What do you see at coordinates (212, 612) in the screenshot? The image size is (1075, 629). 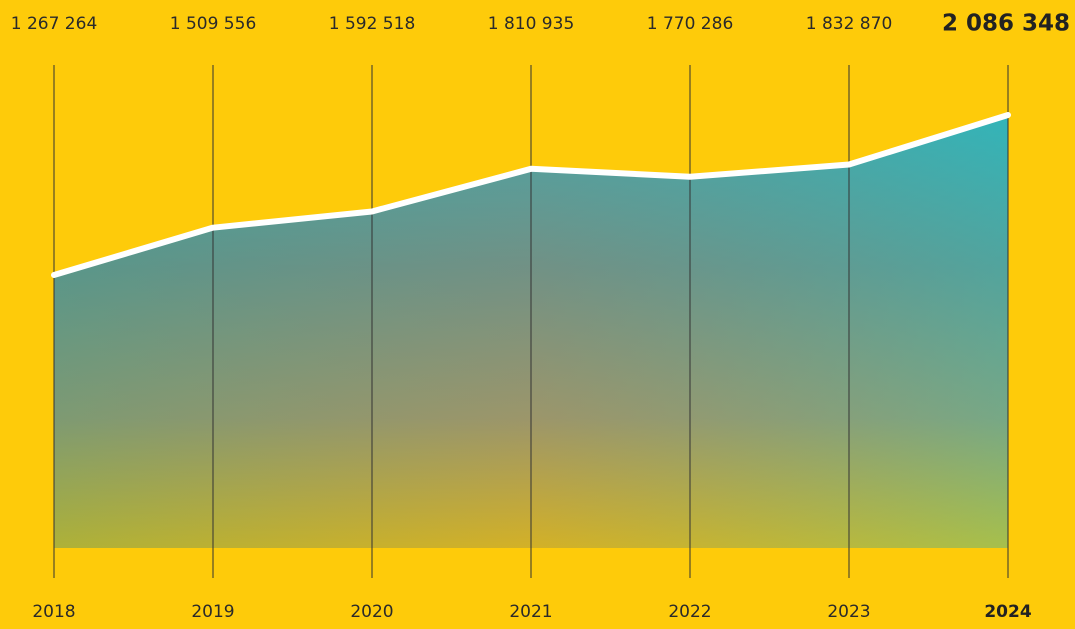 I see `year-label: 2019` at bounding box center [212, 612].